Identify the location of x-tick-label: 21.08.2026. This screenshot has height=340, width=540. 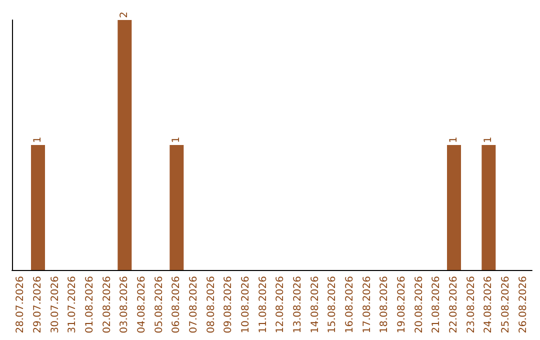
(436, 305).